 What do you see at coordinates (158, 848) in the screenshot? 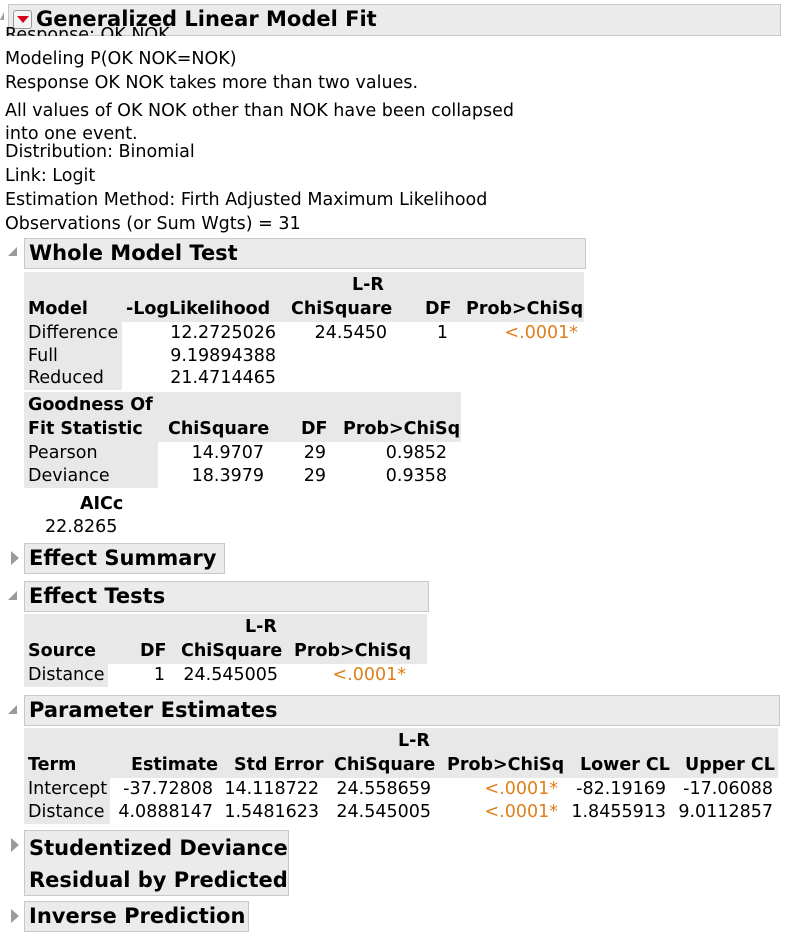
I see `studentized-title-line-1: Studentized Deviance` at bounding box center [158, 848].